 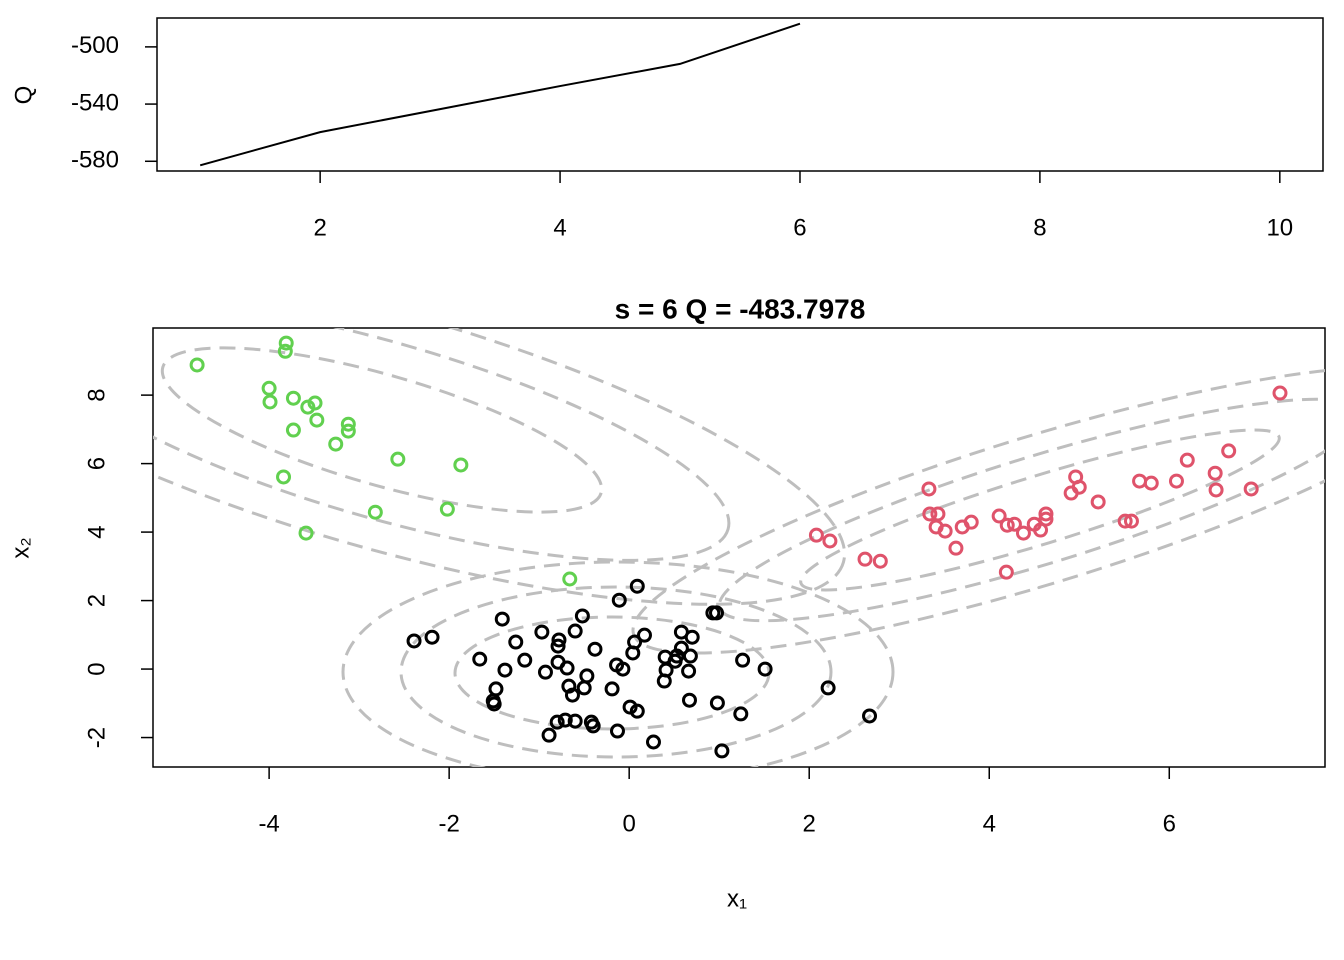 I want to click on y-tick-label: -540, so click(x=95, y=102).